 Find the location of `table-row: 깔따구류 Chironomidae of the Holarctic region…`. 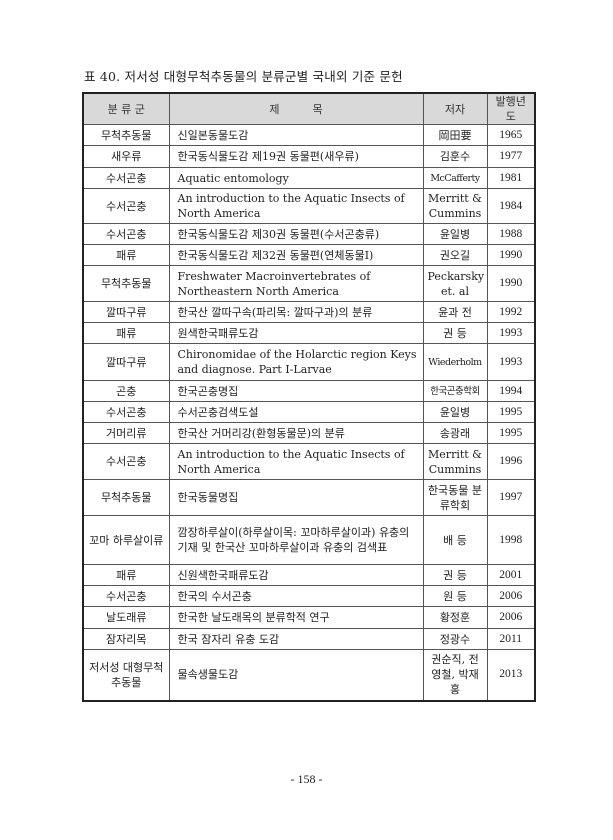

table-row: 깔따구류 Chironomidae of the Holarctic region… is located at coordinates (309, 362).